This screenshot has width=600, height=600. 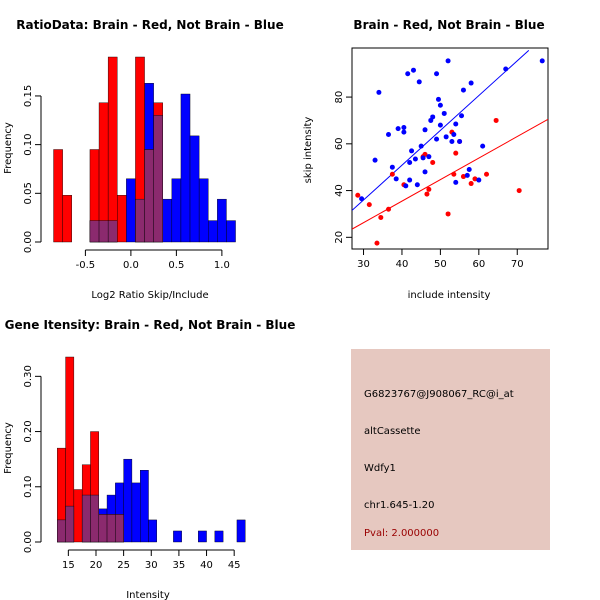 What do you see at coordinates (517, 264) in the screenshot?
I see `x-tick-label: 70` at bounding box center [517, 264].